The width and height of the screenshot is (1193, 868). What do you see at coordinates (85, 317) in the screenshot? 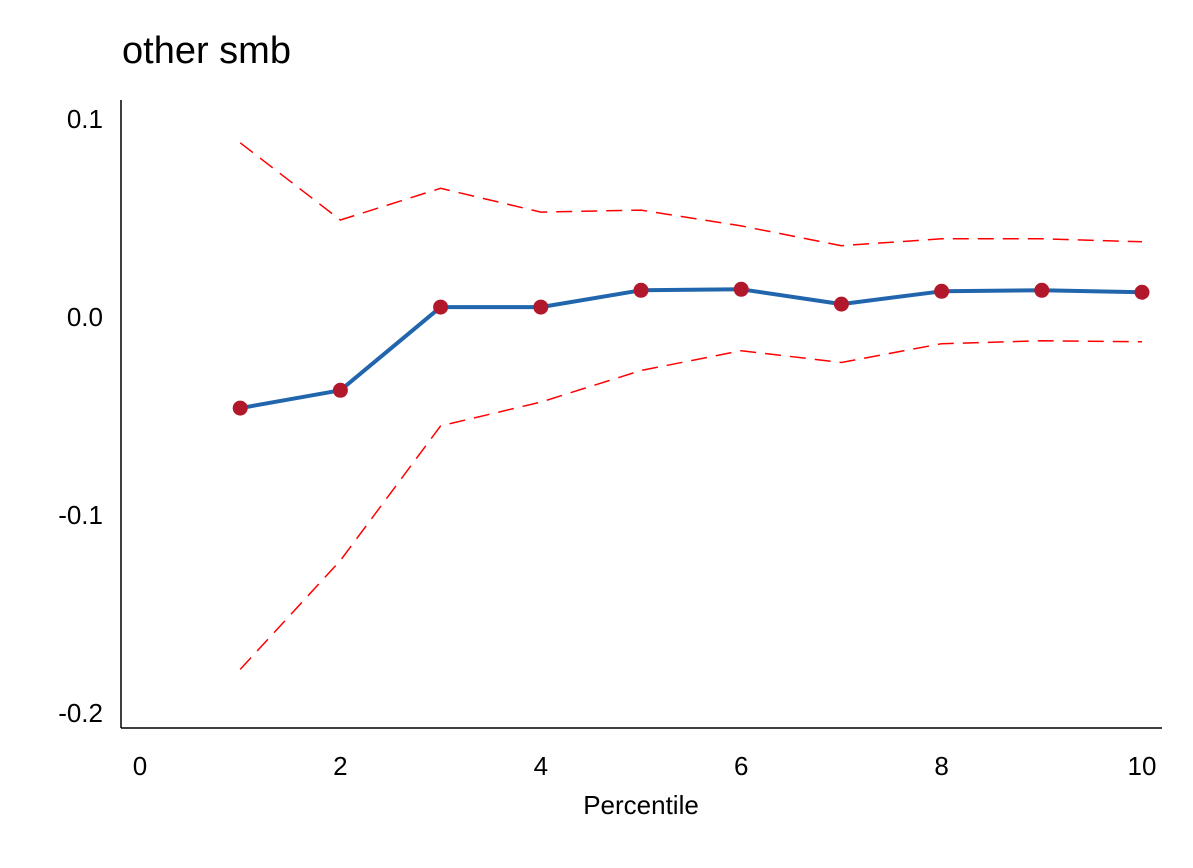
I see `y-tick-label: 0.0` at bounding box center [85, 317].